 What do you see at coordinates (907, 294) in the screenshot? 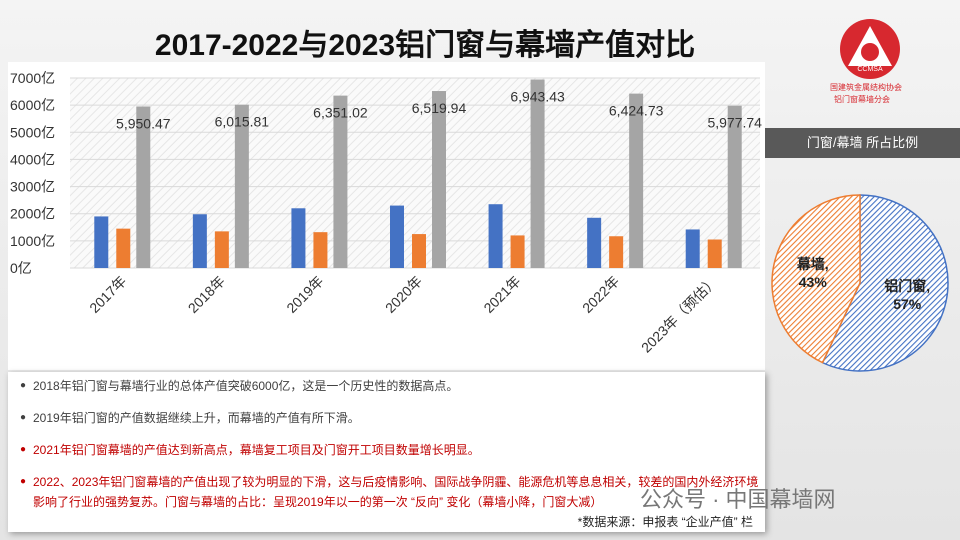
I see `pie-label: 铝门窗, 57%` at bounding box center [907, 294].